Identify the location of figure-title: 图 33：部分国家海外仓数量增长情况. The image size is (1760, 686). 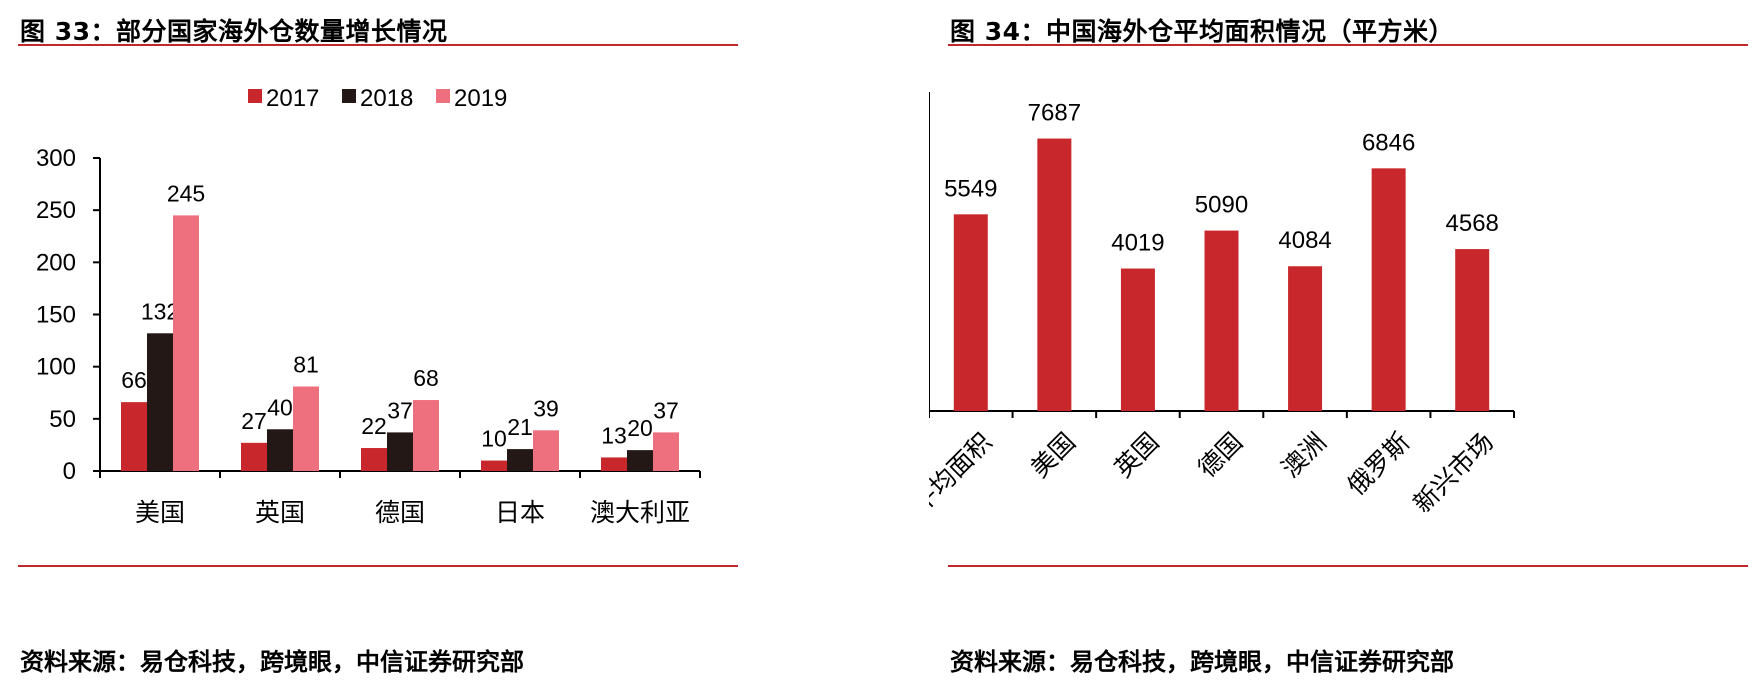
(234, 31).